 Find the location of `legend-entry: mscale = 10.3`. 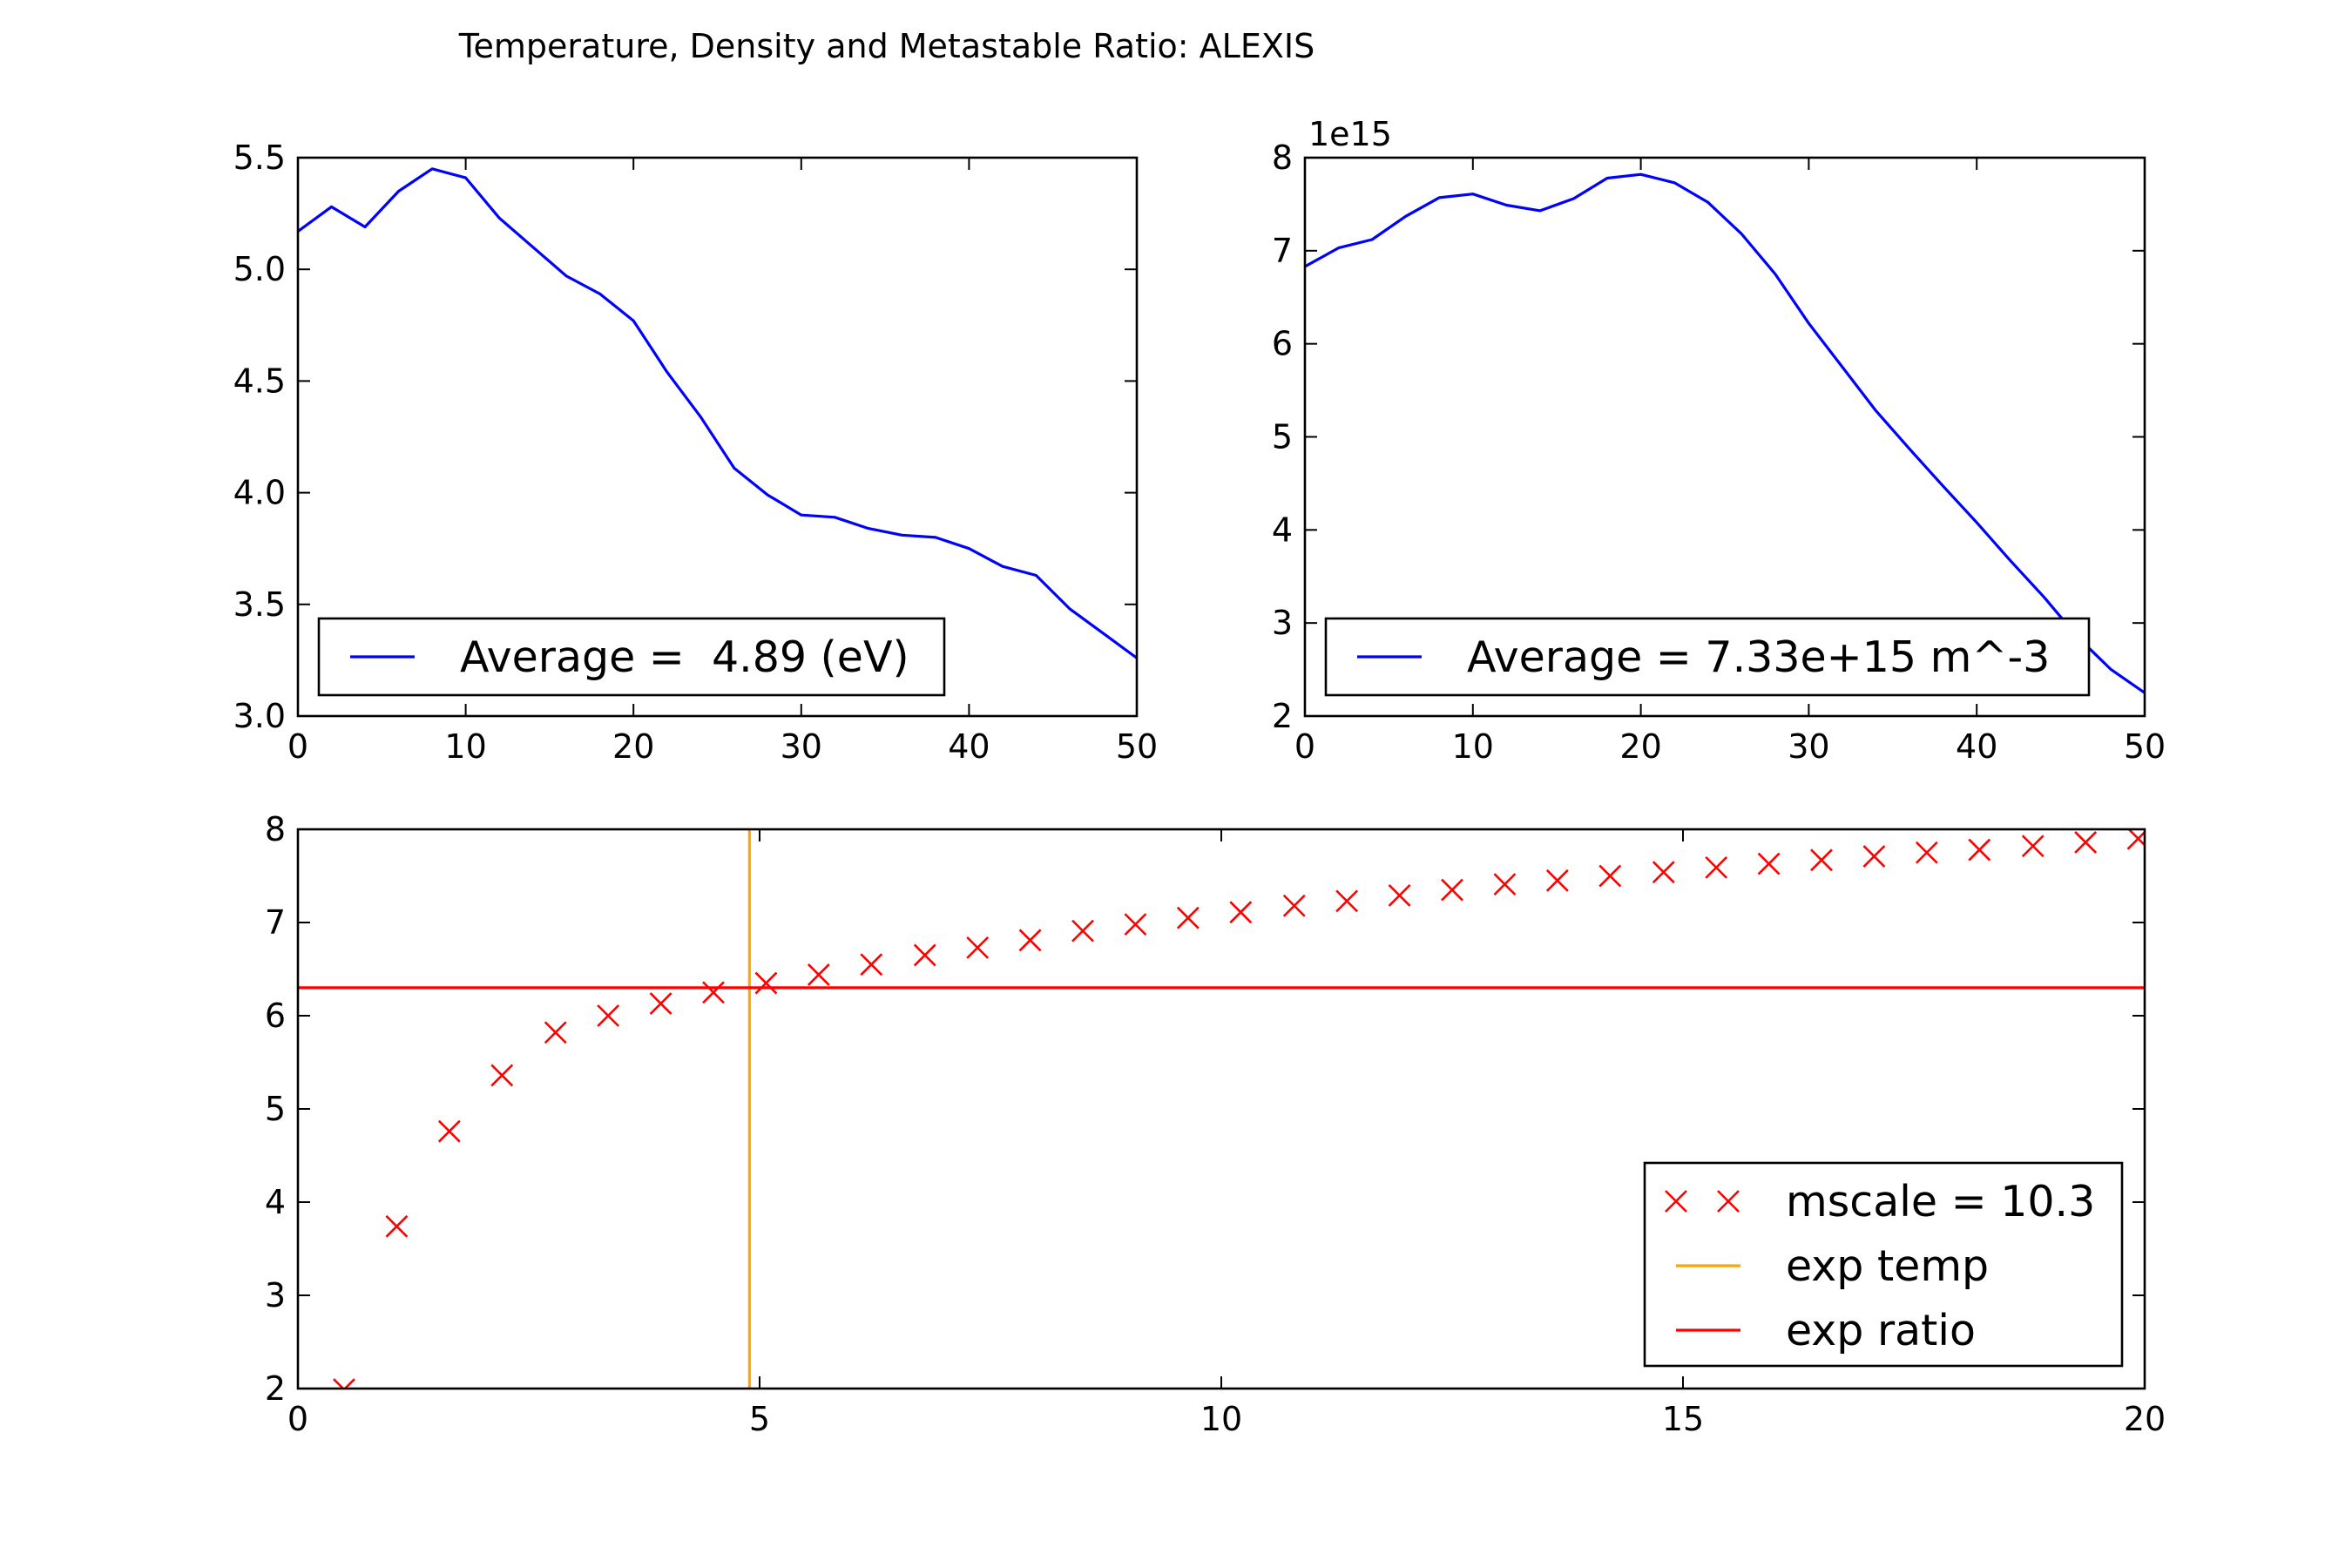

legend-entry: mscale = 10.3 is located at coordinates (1880, 1202).